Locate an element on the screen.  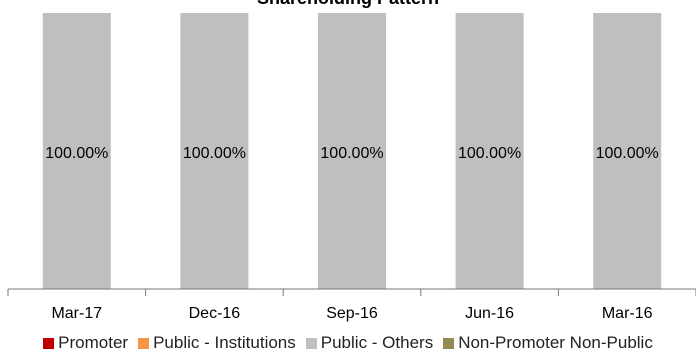
data-labels-group: 100.00% 100.00% 100.00% 100.00% 100.00% is located at coordinates (352, 153).